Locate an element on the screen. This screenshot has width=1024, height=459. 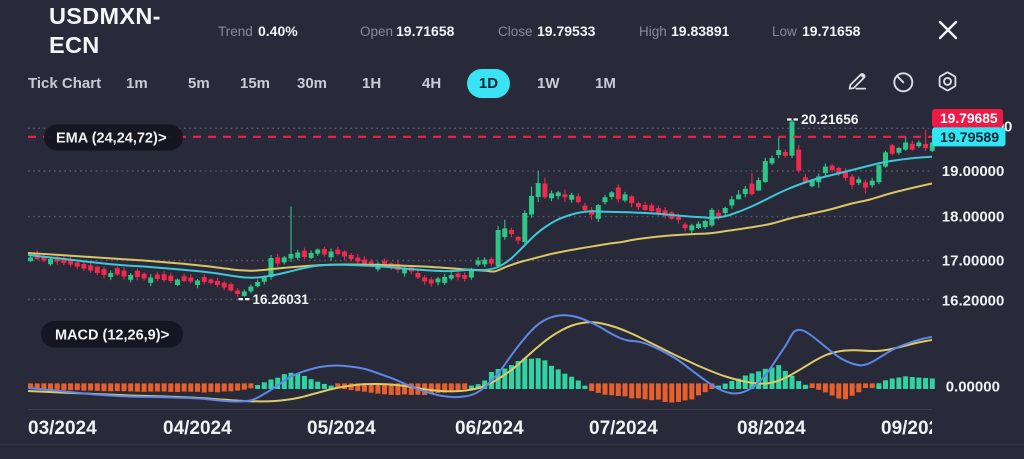
svg-text: 05/2024 is located at coordinates (341, 428).